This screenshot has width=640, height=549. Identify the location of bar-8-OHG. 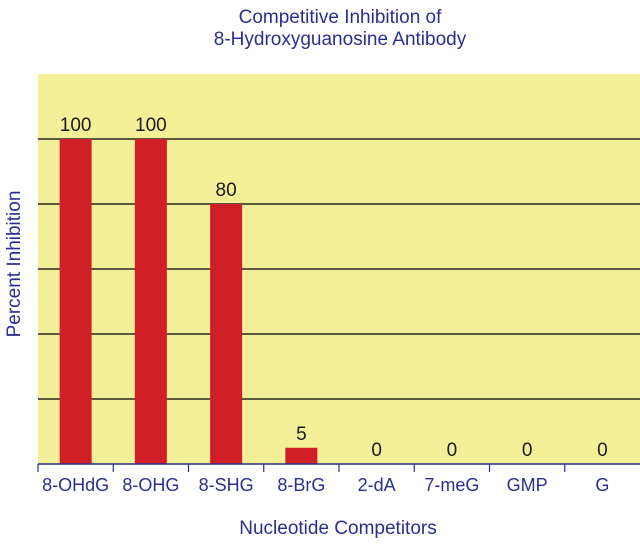
(150, 301).